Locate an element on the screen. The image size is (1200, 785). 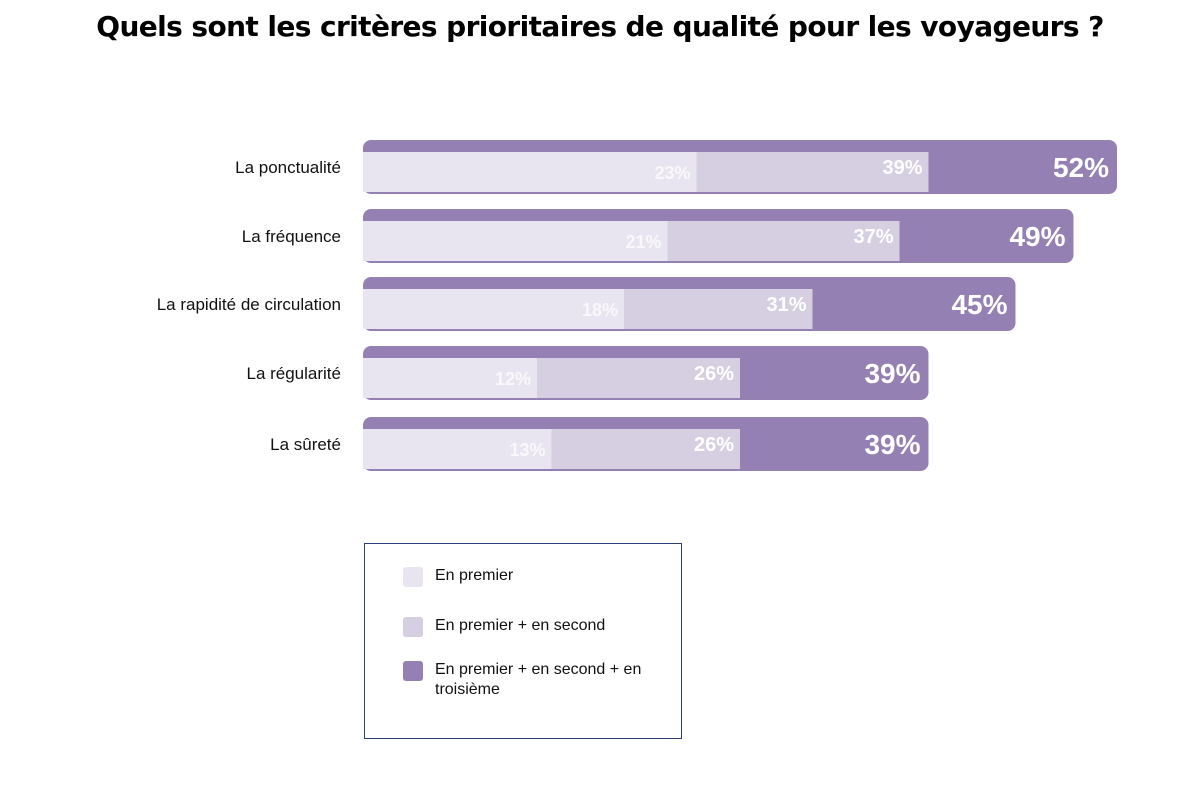
legend-label: En premier + en second + en troisième is located at coordinates (538, 679).